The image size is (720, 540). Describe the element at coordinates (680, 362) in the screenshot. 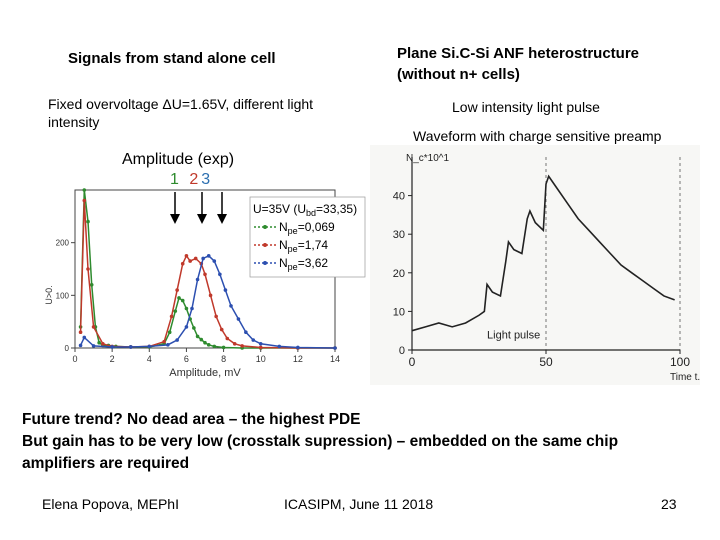

I see `x-tick-label: 100` at that location.